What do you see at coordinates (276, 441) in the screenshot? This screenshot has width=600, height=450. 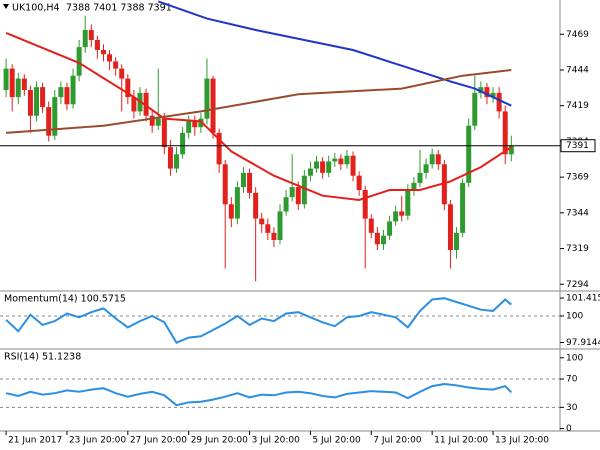 I see `x-tick-label: 3 Jul 20:00` at bounding box center [276, 441].